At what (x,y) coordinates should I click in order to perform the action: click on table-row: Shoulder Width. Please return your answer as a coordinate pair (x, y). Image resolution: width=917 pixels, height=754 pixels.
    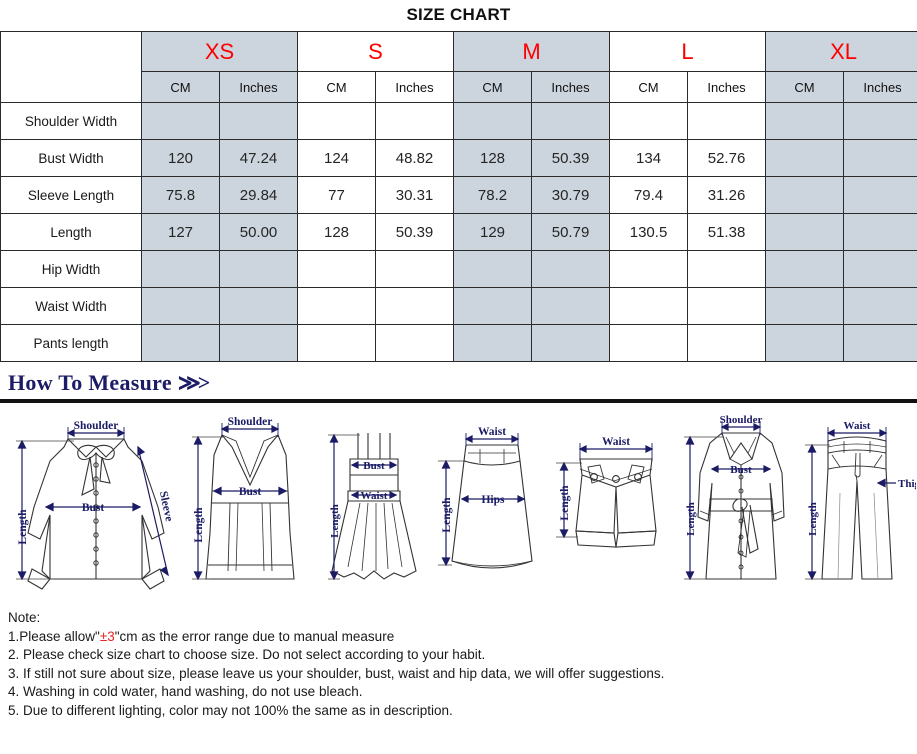
    Looking at the image, I should click on (458, 121).